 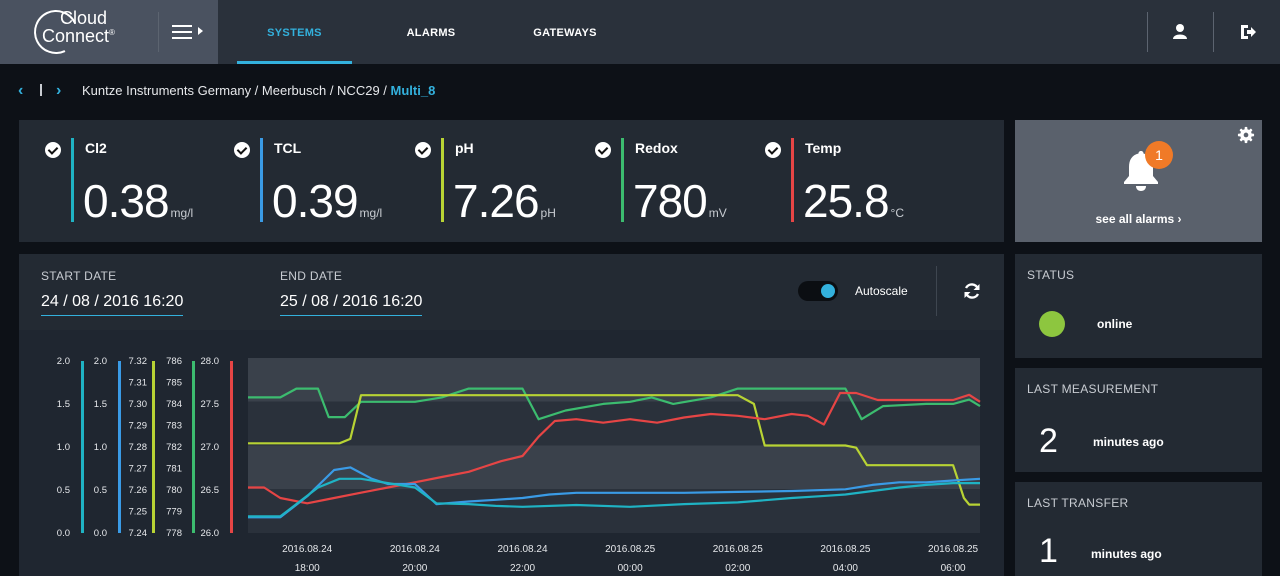 What do you see at coordinates (200, 31) in the screenshot?
I see `caret-right-icon` at bounding box center [200, 31].